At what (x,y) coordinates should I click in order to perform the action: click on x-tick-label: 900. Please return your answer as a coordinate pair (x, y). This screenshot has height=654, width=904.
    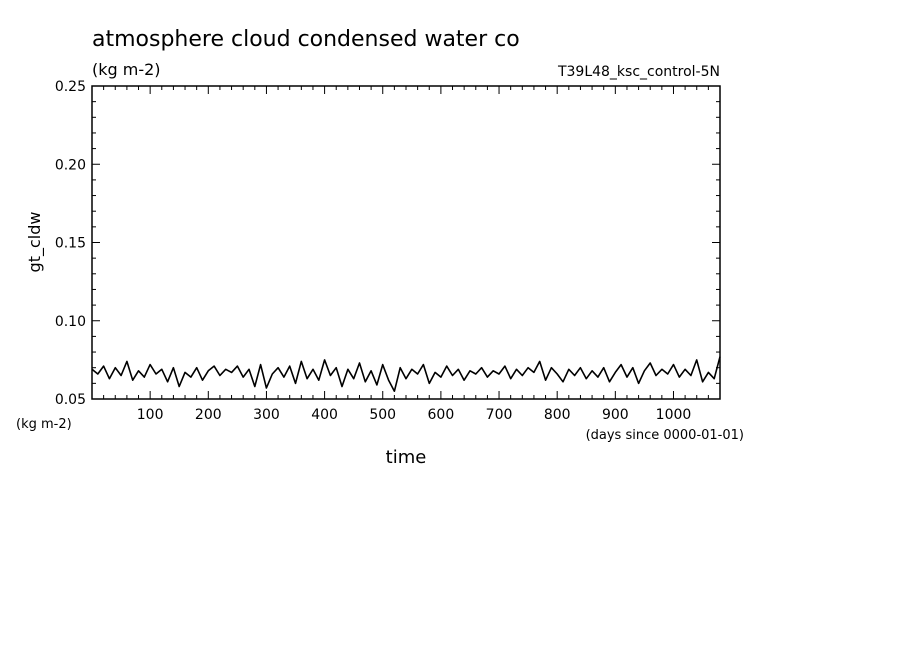
    Looking at the image, I should click on (615, 415).